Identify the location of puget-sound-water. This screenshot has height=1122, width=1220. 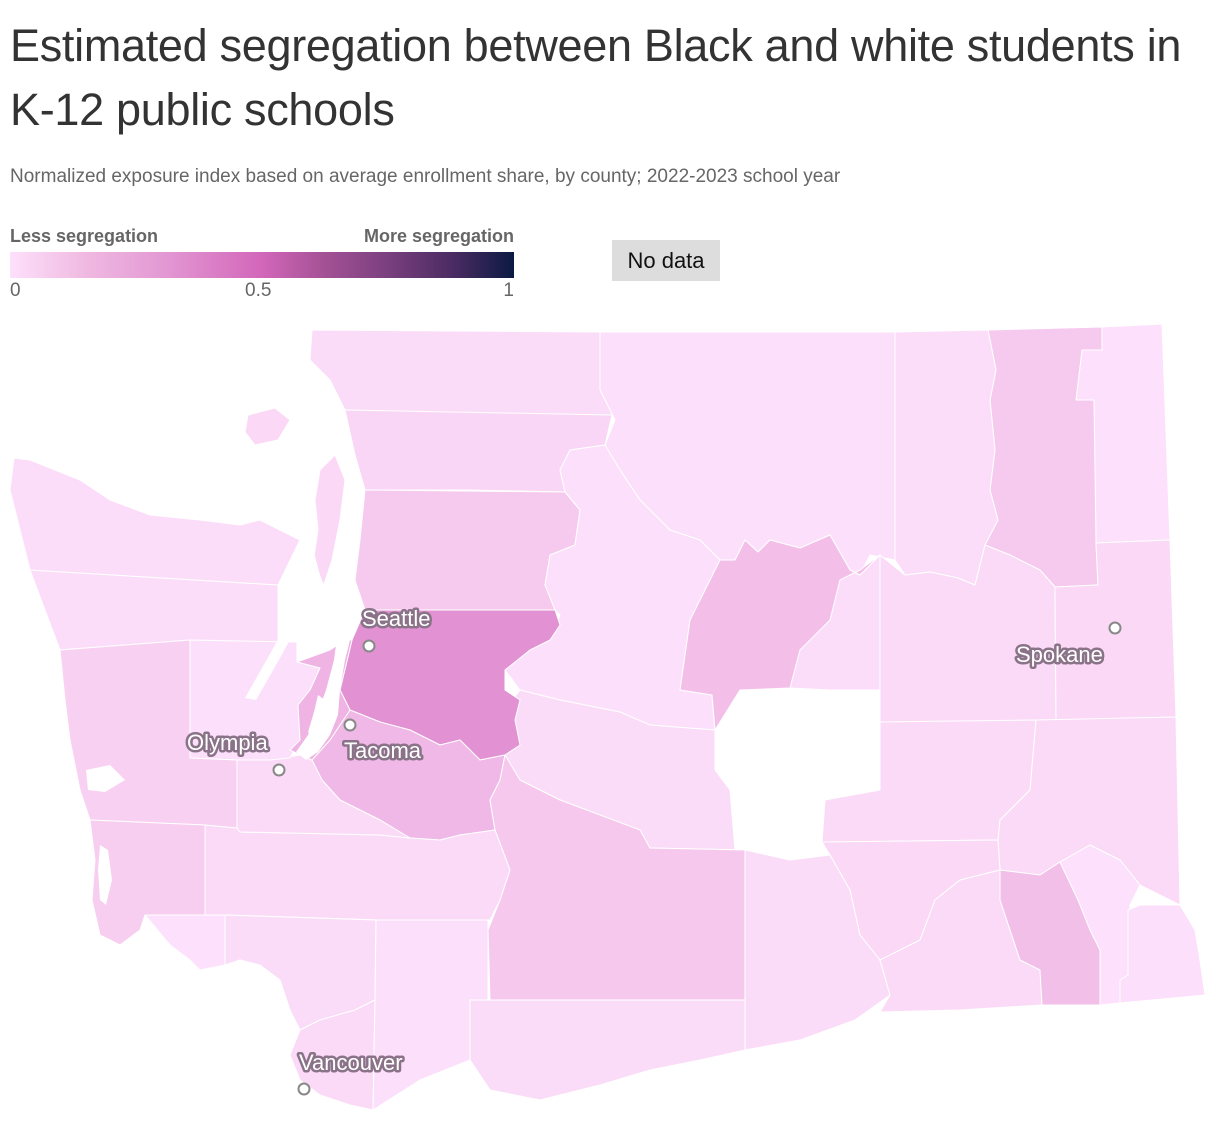
(324, 685).